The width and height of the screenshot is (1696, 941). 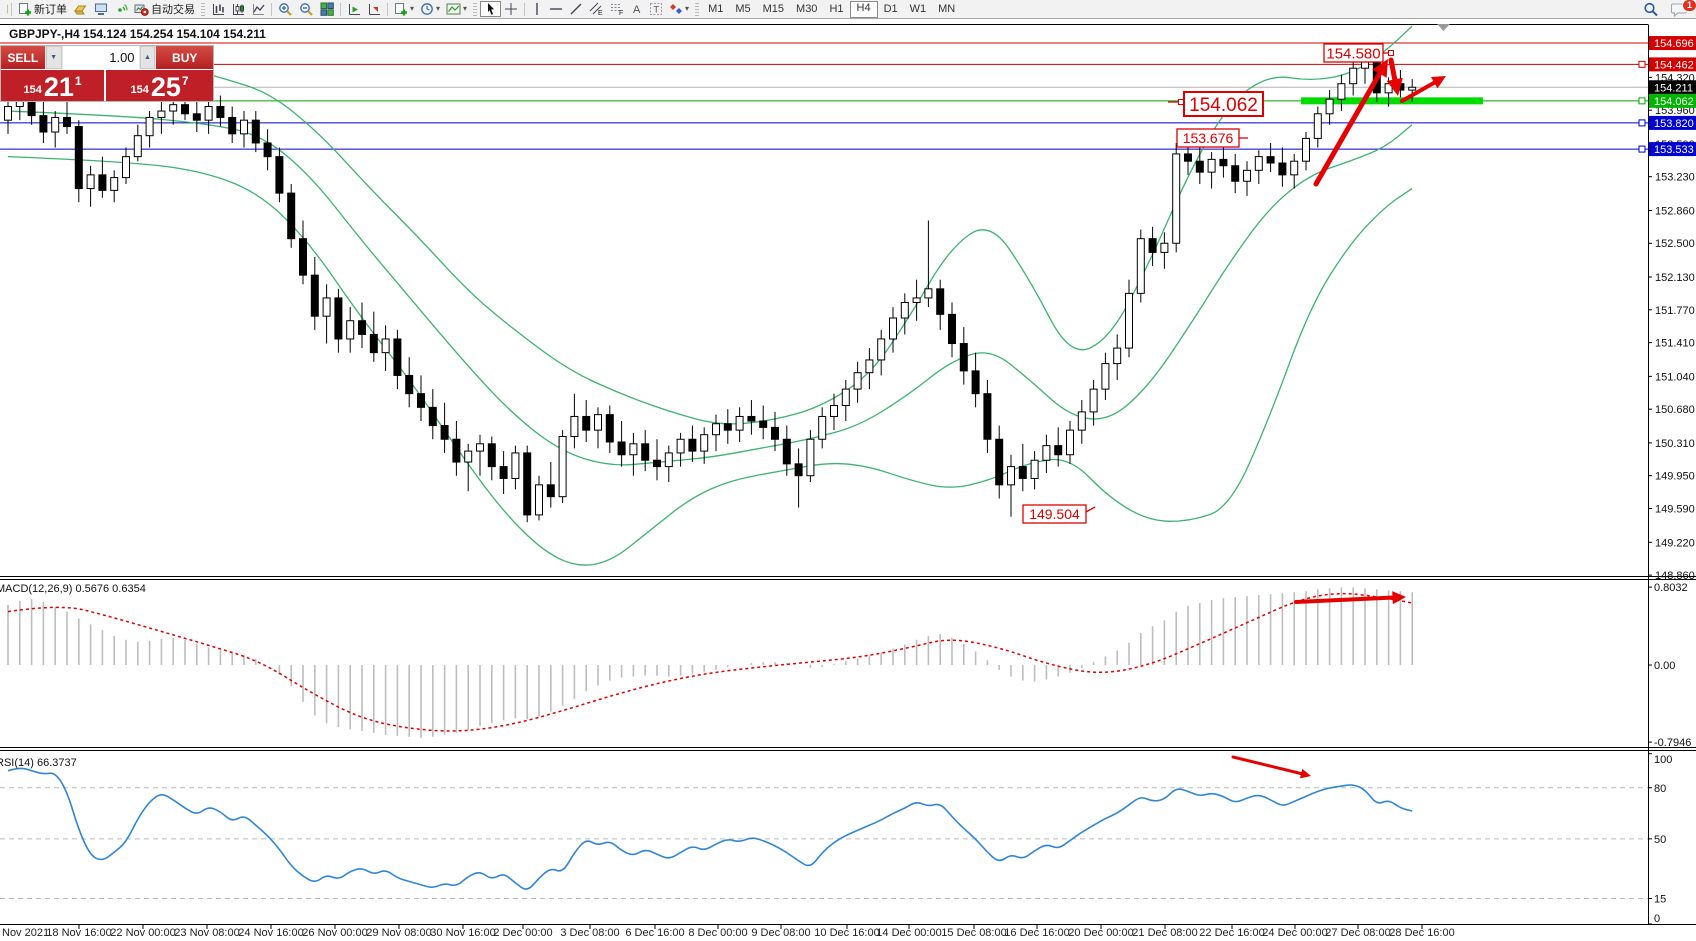 I want to click on equidistant-channel-tool: E, so click(x=596, y=9).